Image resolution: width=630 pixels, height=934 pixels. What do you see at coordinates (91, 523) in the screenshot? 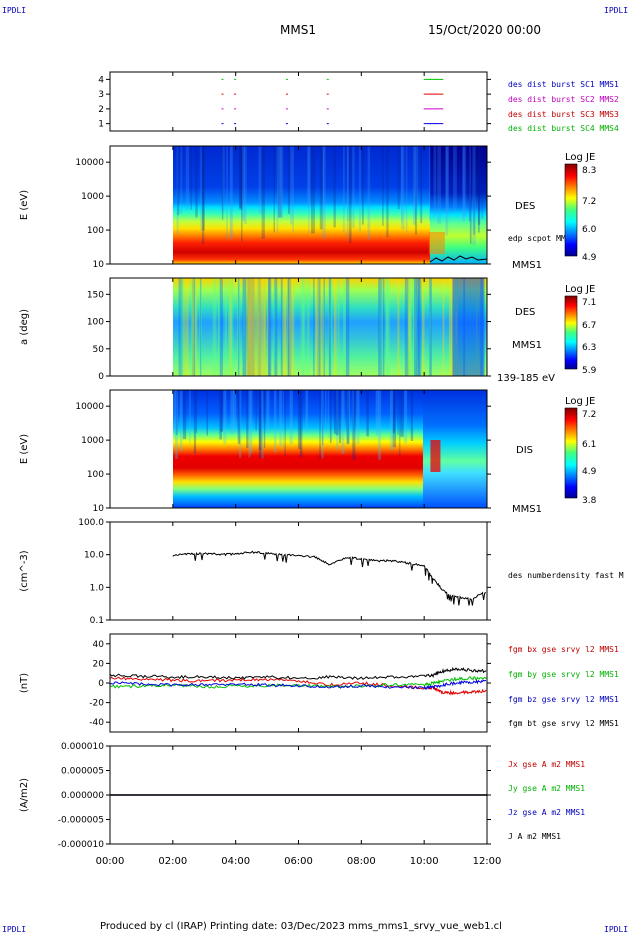
I see `density-ytick-label-3: 100.0` at bounding box center [91, 523].